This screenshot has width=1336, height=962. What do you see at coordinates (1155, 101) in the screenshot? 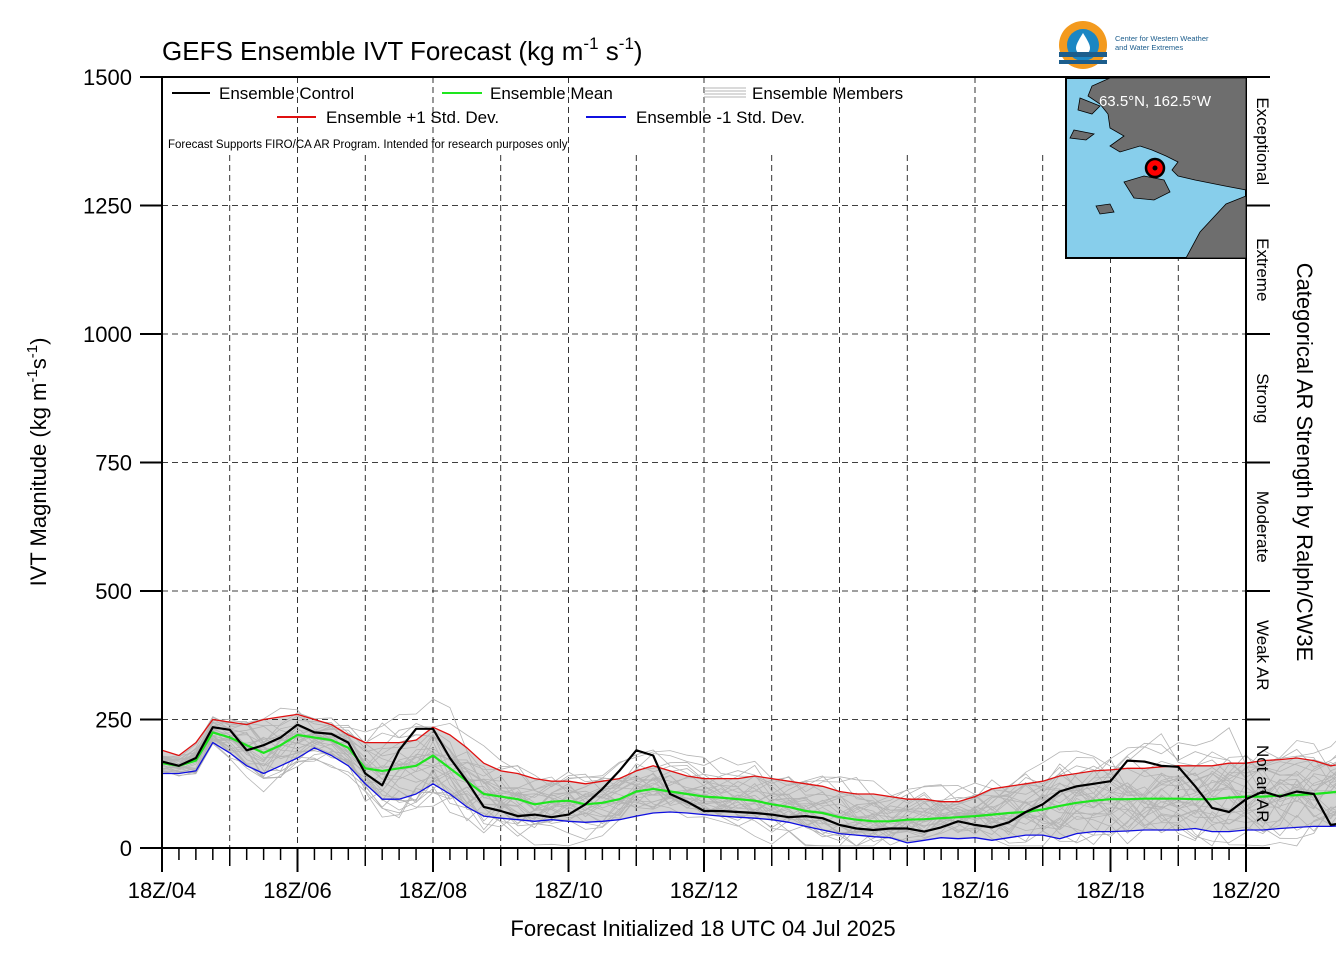
I see `inset-location-label: 63.5°N, 162.5°W` at bounding box center [1155, 101].